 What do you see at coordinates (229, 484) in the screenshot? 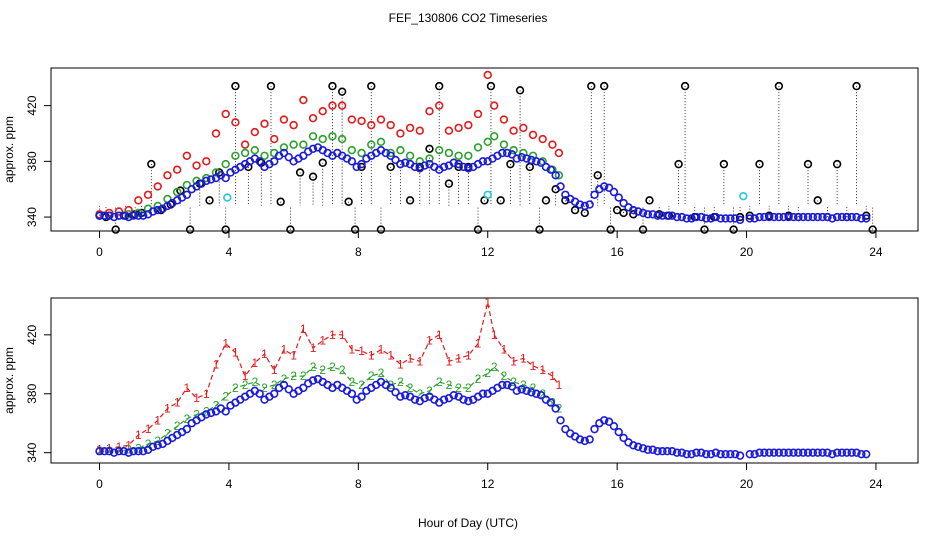
I see `x-tick-label: 4` at bounding box center [229, 484].